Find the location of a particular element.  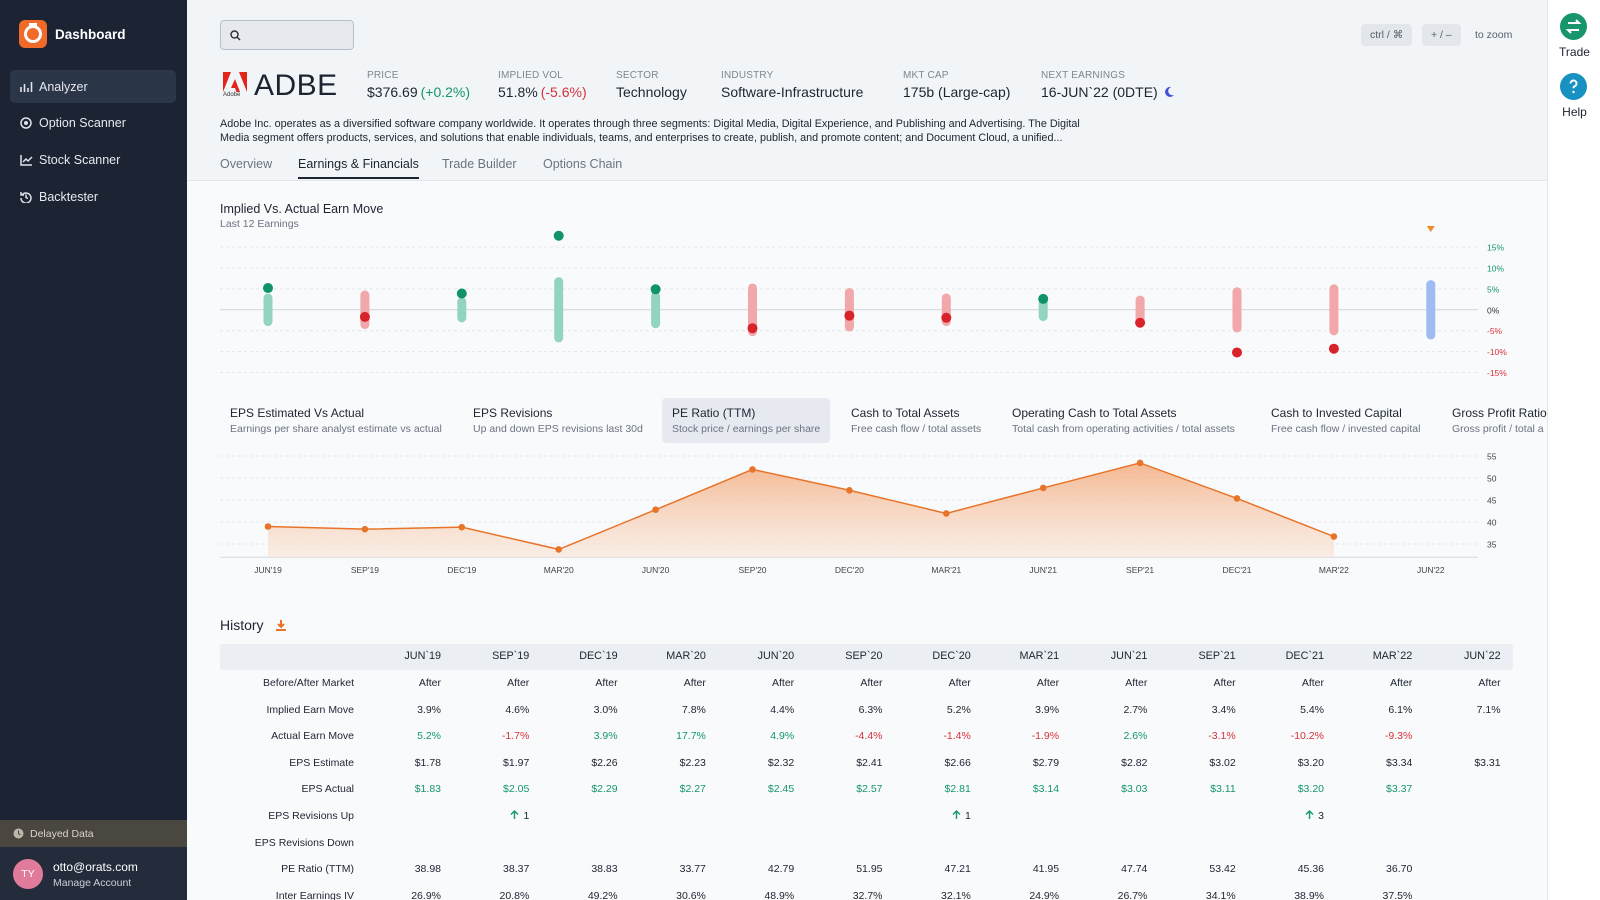

table-cell: $1.78 is located at coordinates (399, 763).